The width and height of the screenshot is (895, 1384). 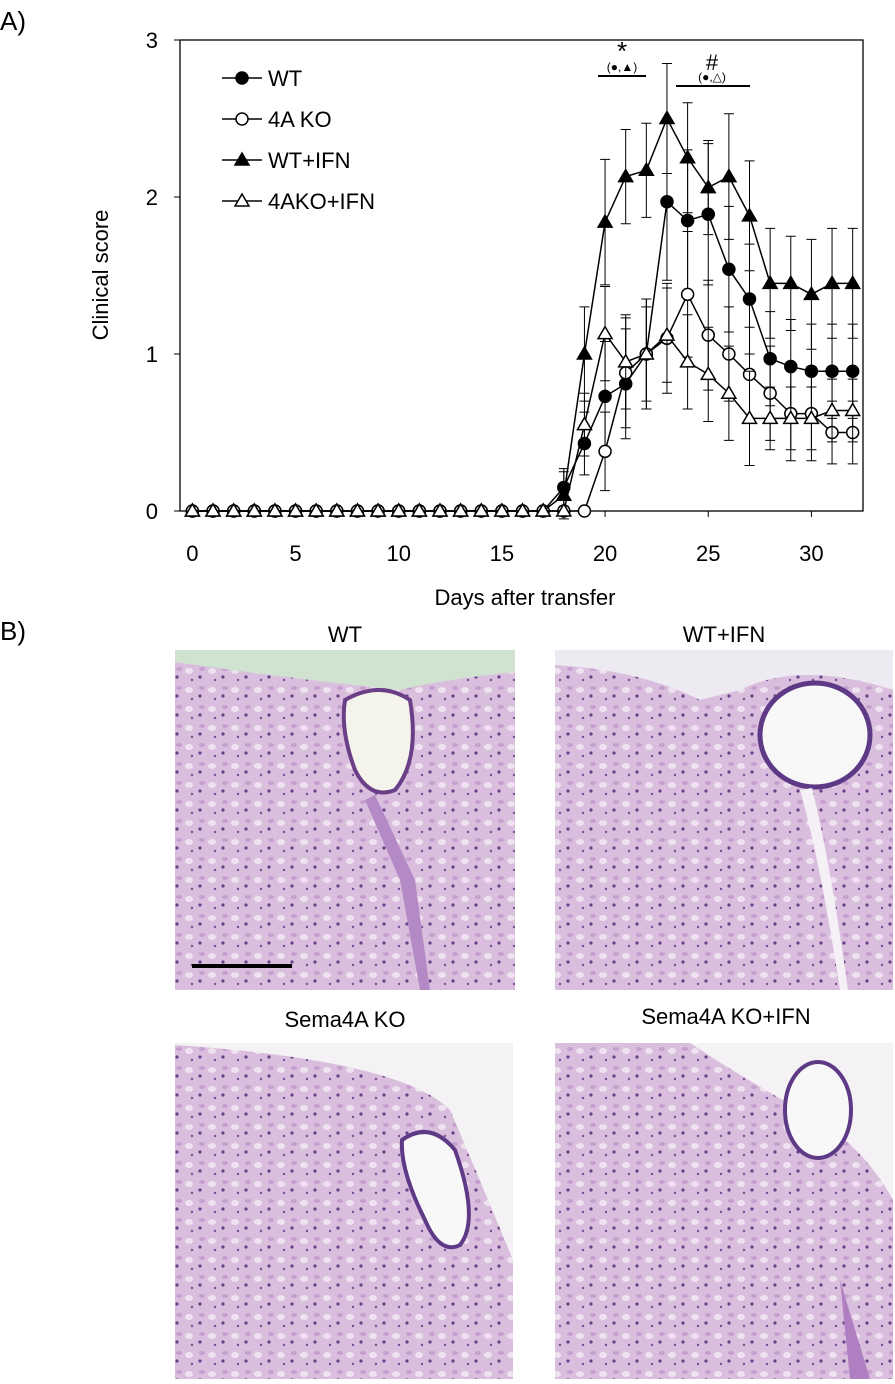 I want to click on x-tick-label: 20, so click(x=605, y=553).